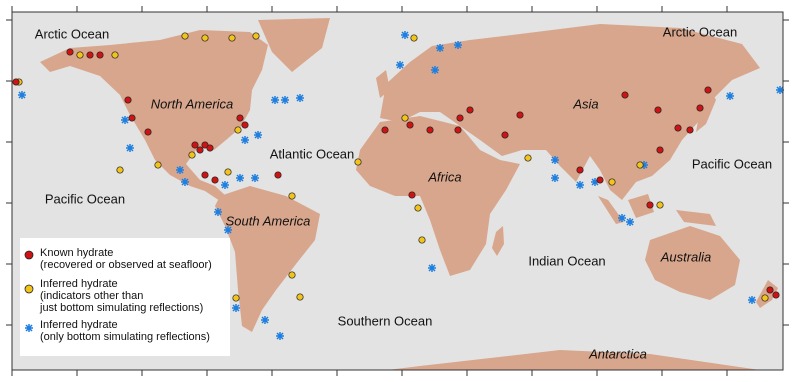  What do you see at coordinates (268, 220) in the screenshot?
I see `place-label: South America` at bounding box center [268, 220].